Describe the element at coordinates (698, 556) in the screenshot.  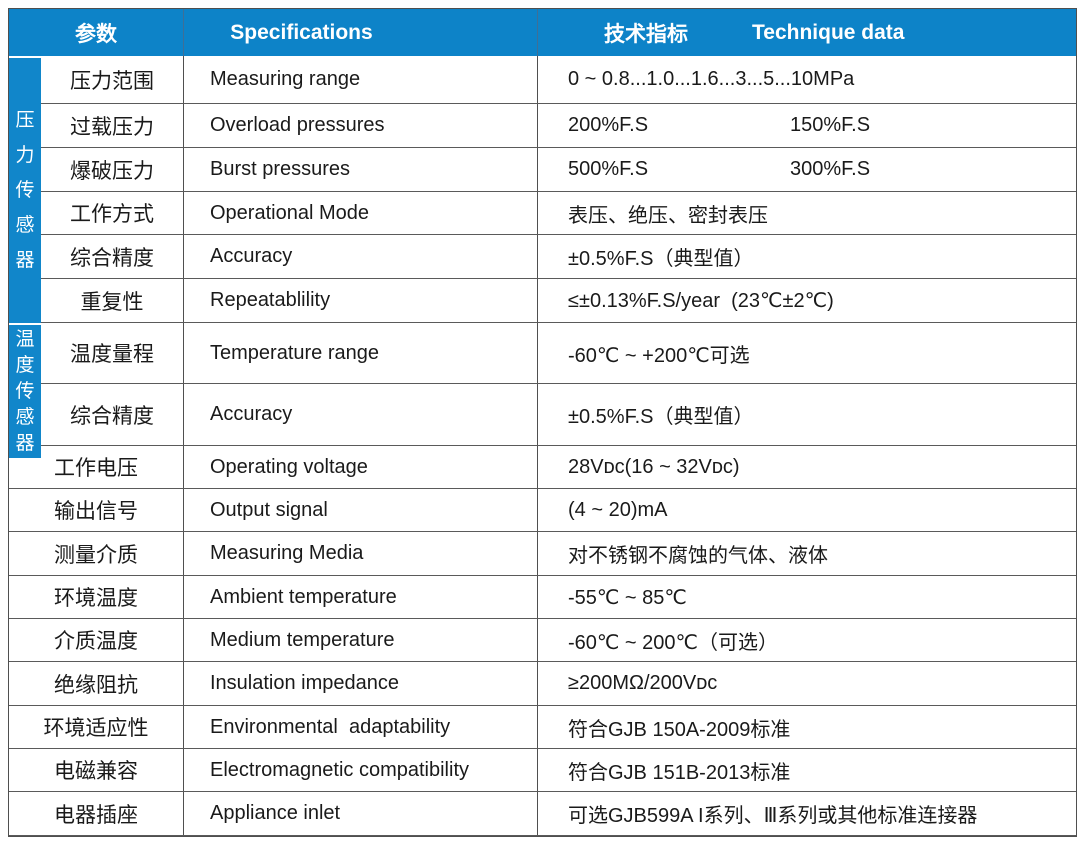
I see `value-primary: 对不锈钢不腐蚀的气体、液体` at that location.